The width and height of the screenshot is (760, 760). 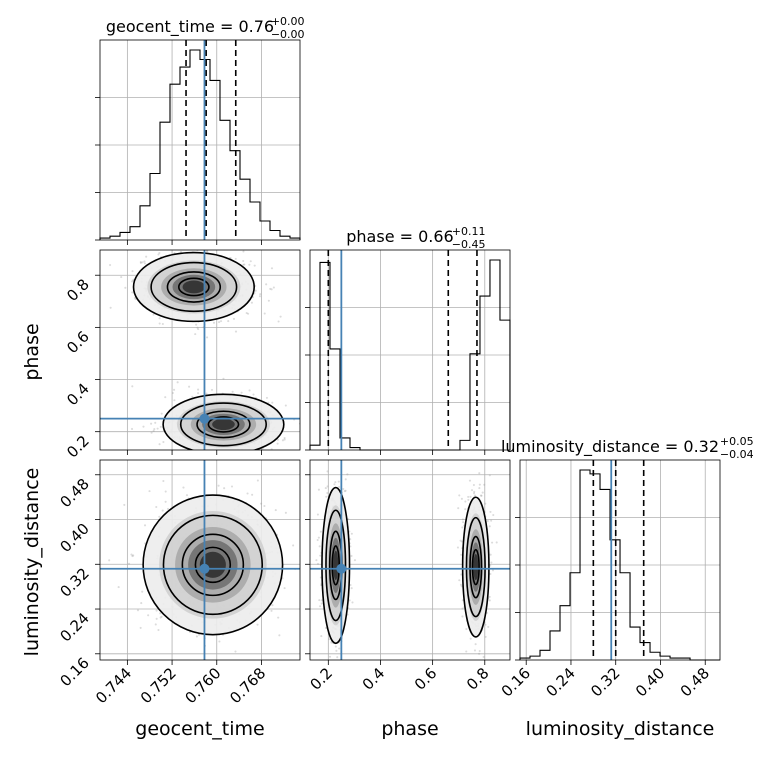 What do you see at coordinates (205, 28) in the screenshot?
I see `panel-title: geocent_time = 0.76+0.00−0.00` at bounding box center [205, 28].